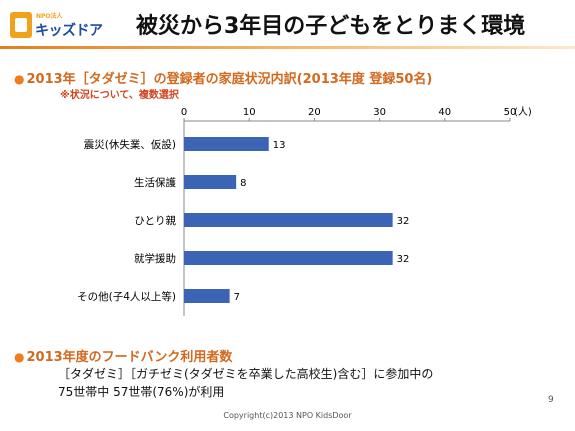  What do you see at coordinates (119, 95) in the screenshot?
I see `multiple-choice-note: ※状況について、複数選択` at bounding box center [119, 95].